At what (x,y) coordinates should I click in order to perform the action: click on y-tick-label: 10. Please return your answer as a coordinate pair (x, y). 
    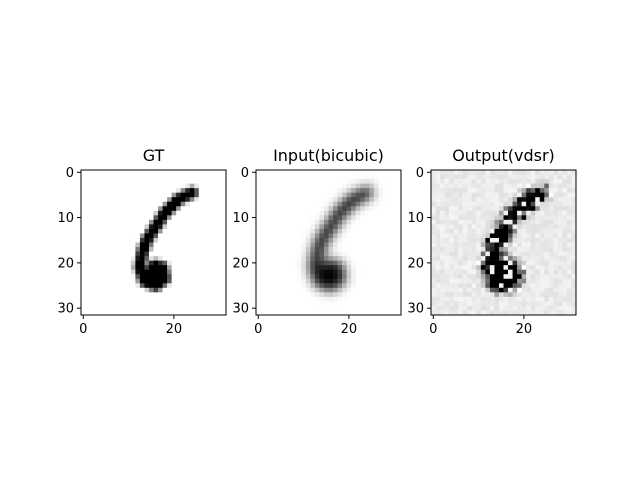
    Looking at the image, I should click on (65, 218).